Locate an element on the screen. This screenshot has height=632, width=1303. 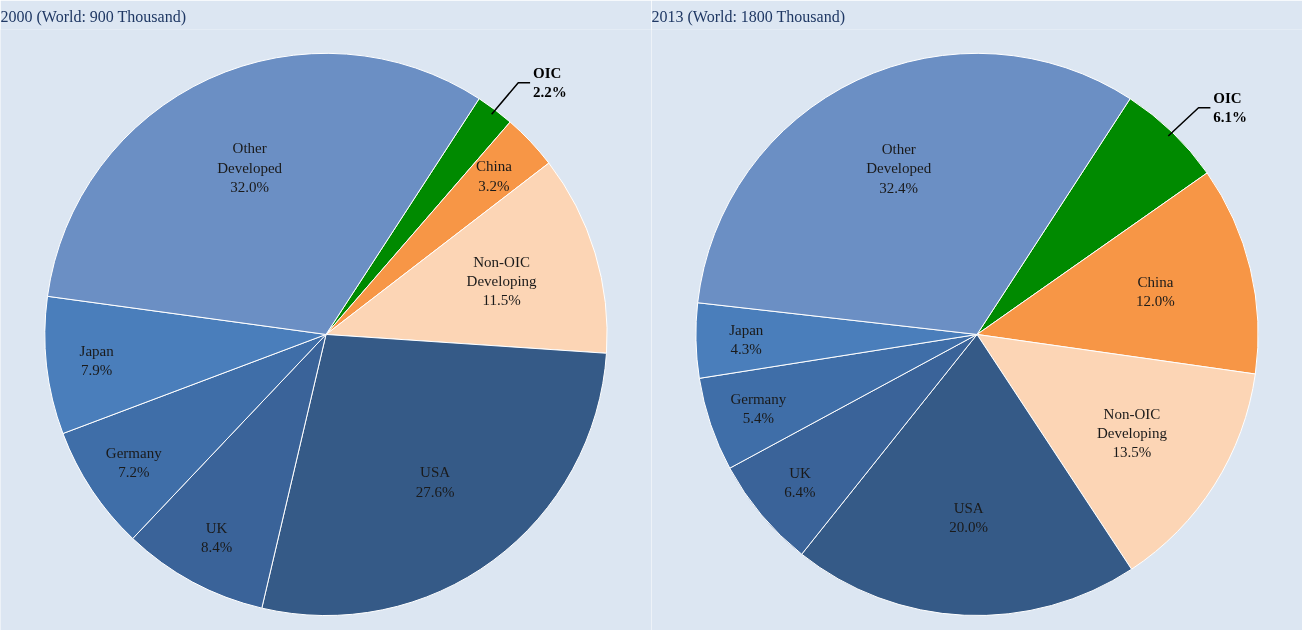
data-label: 32.4% is located at coordinates (899, 187).